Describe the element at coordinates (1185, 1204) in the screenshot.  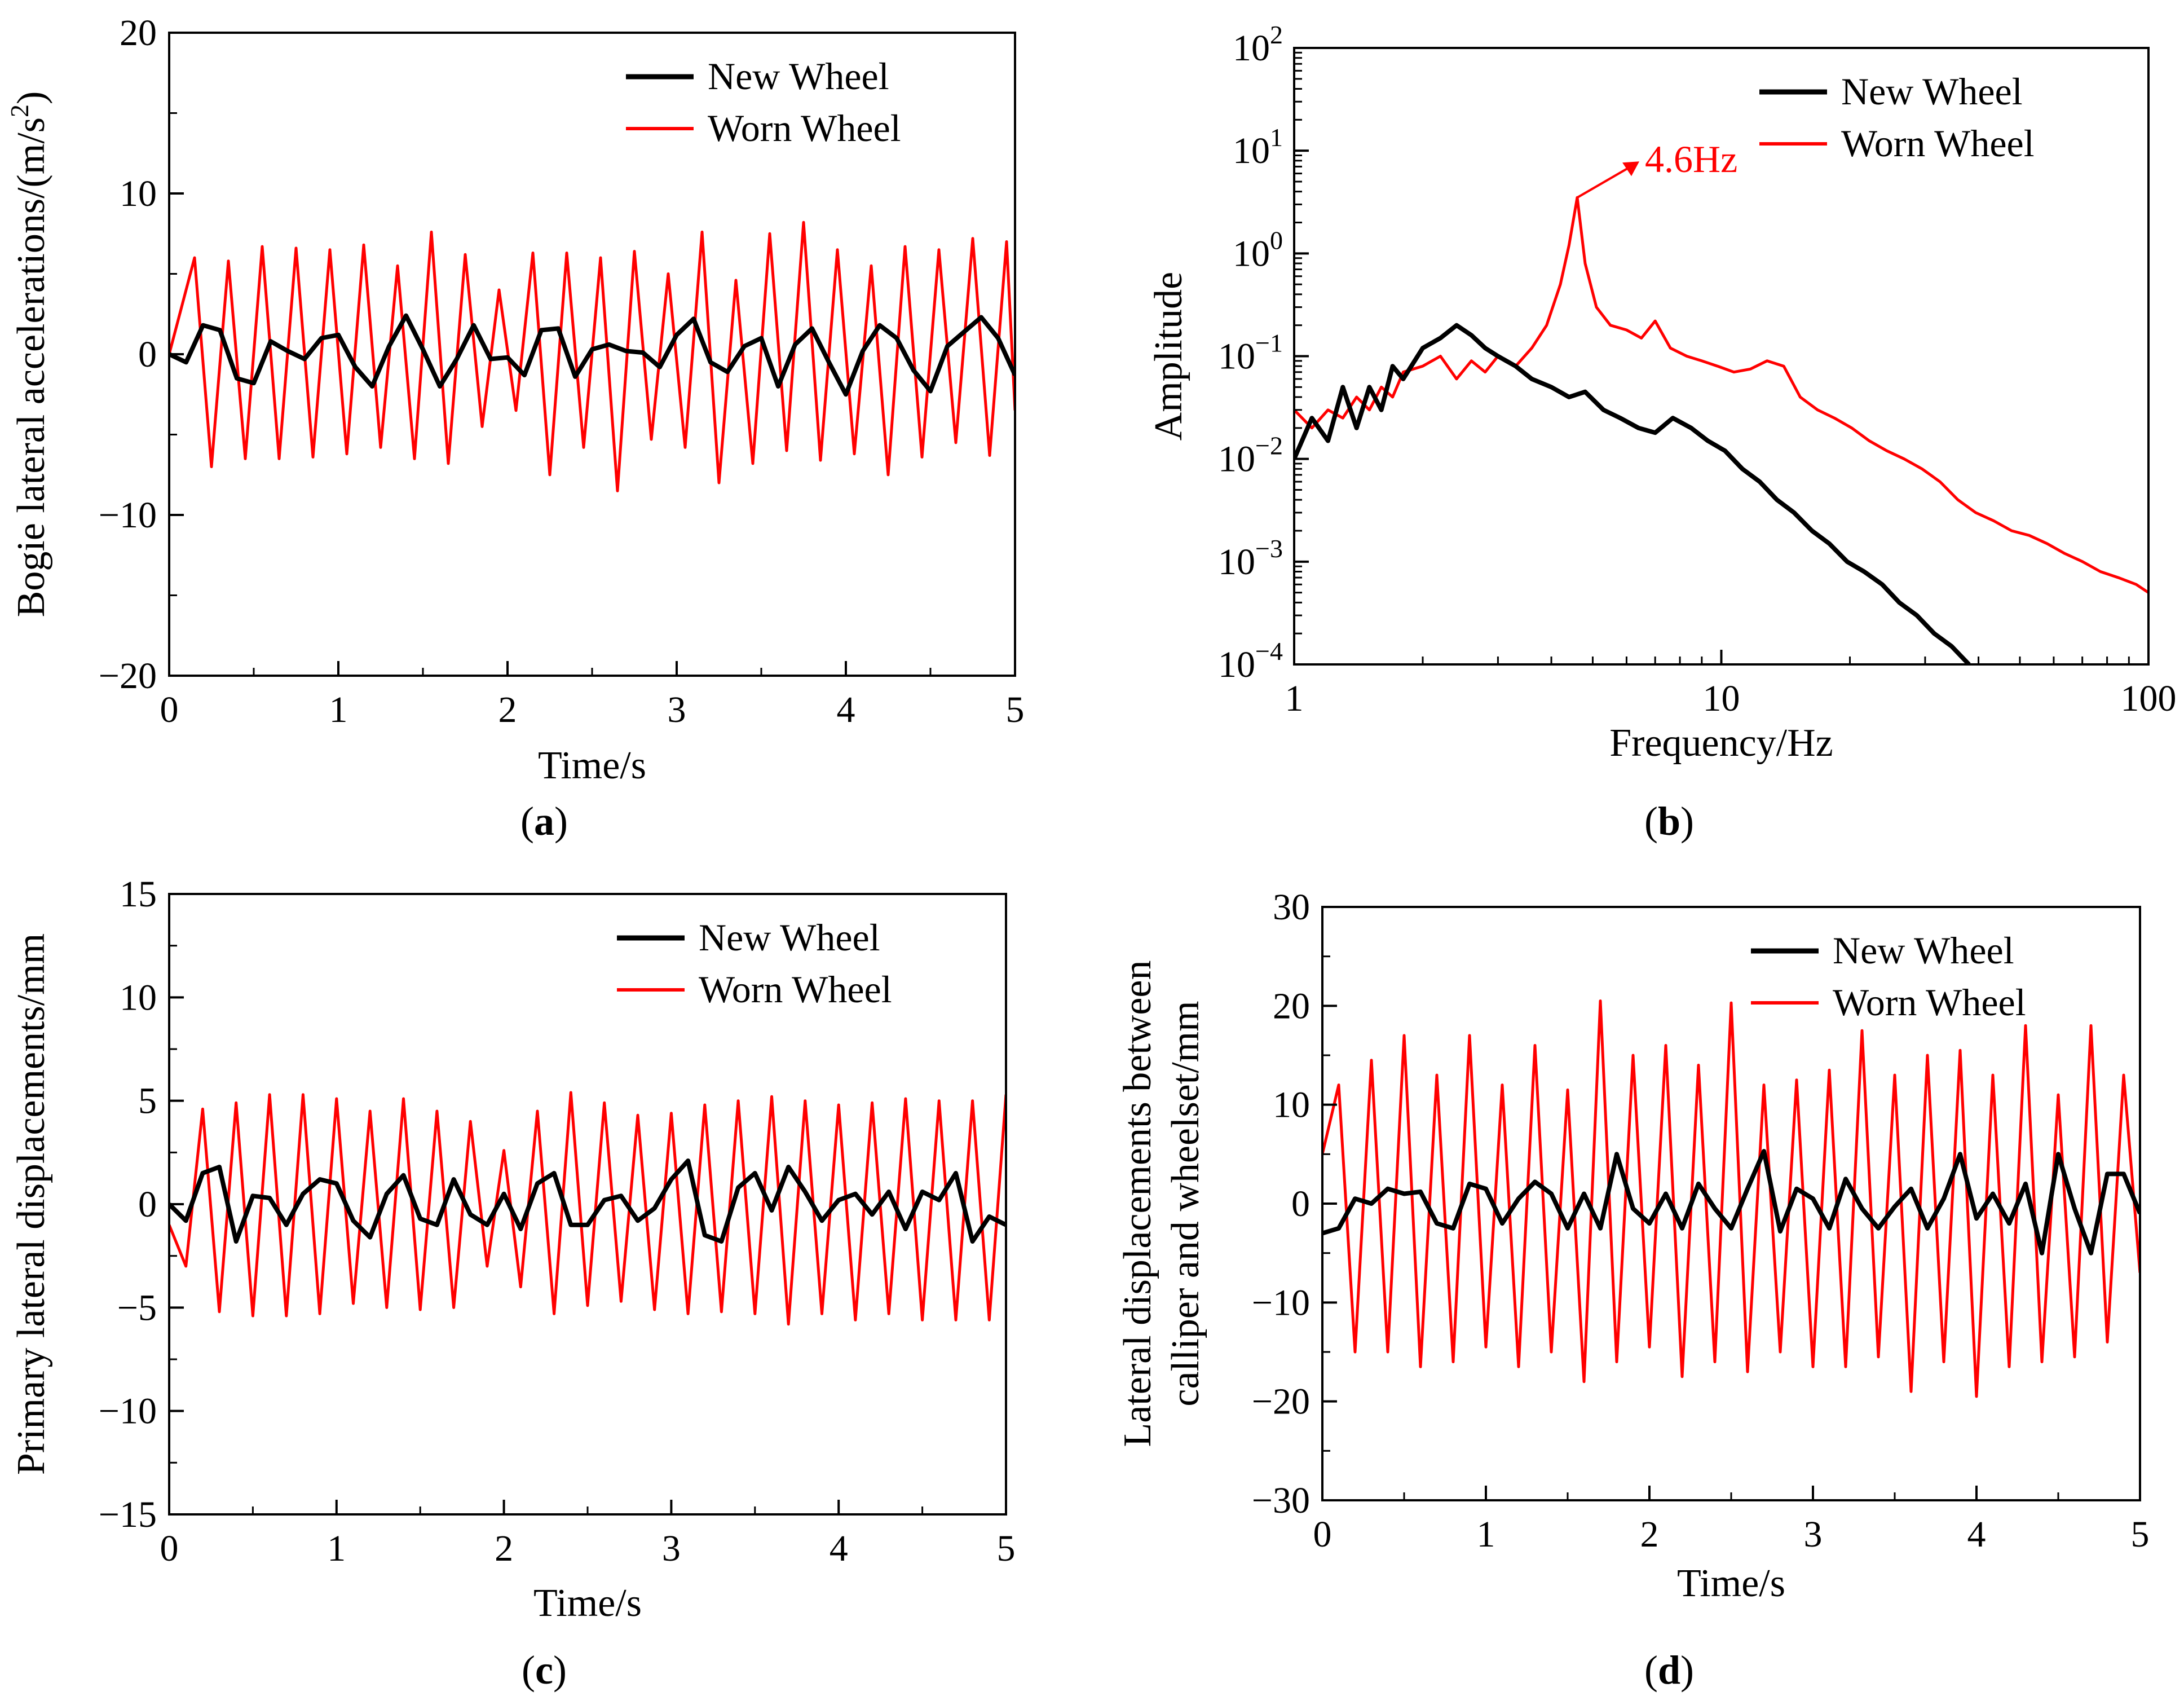
I see `y-axis-label-line2: calliper and wheelset/mm` at that location.